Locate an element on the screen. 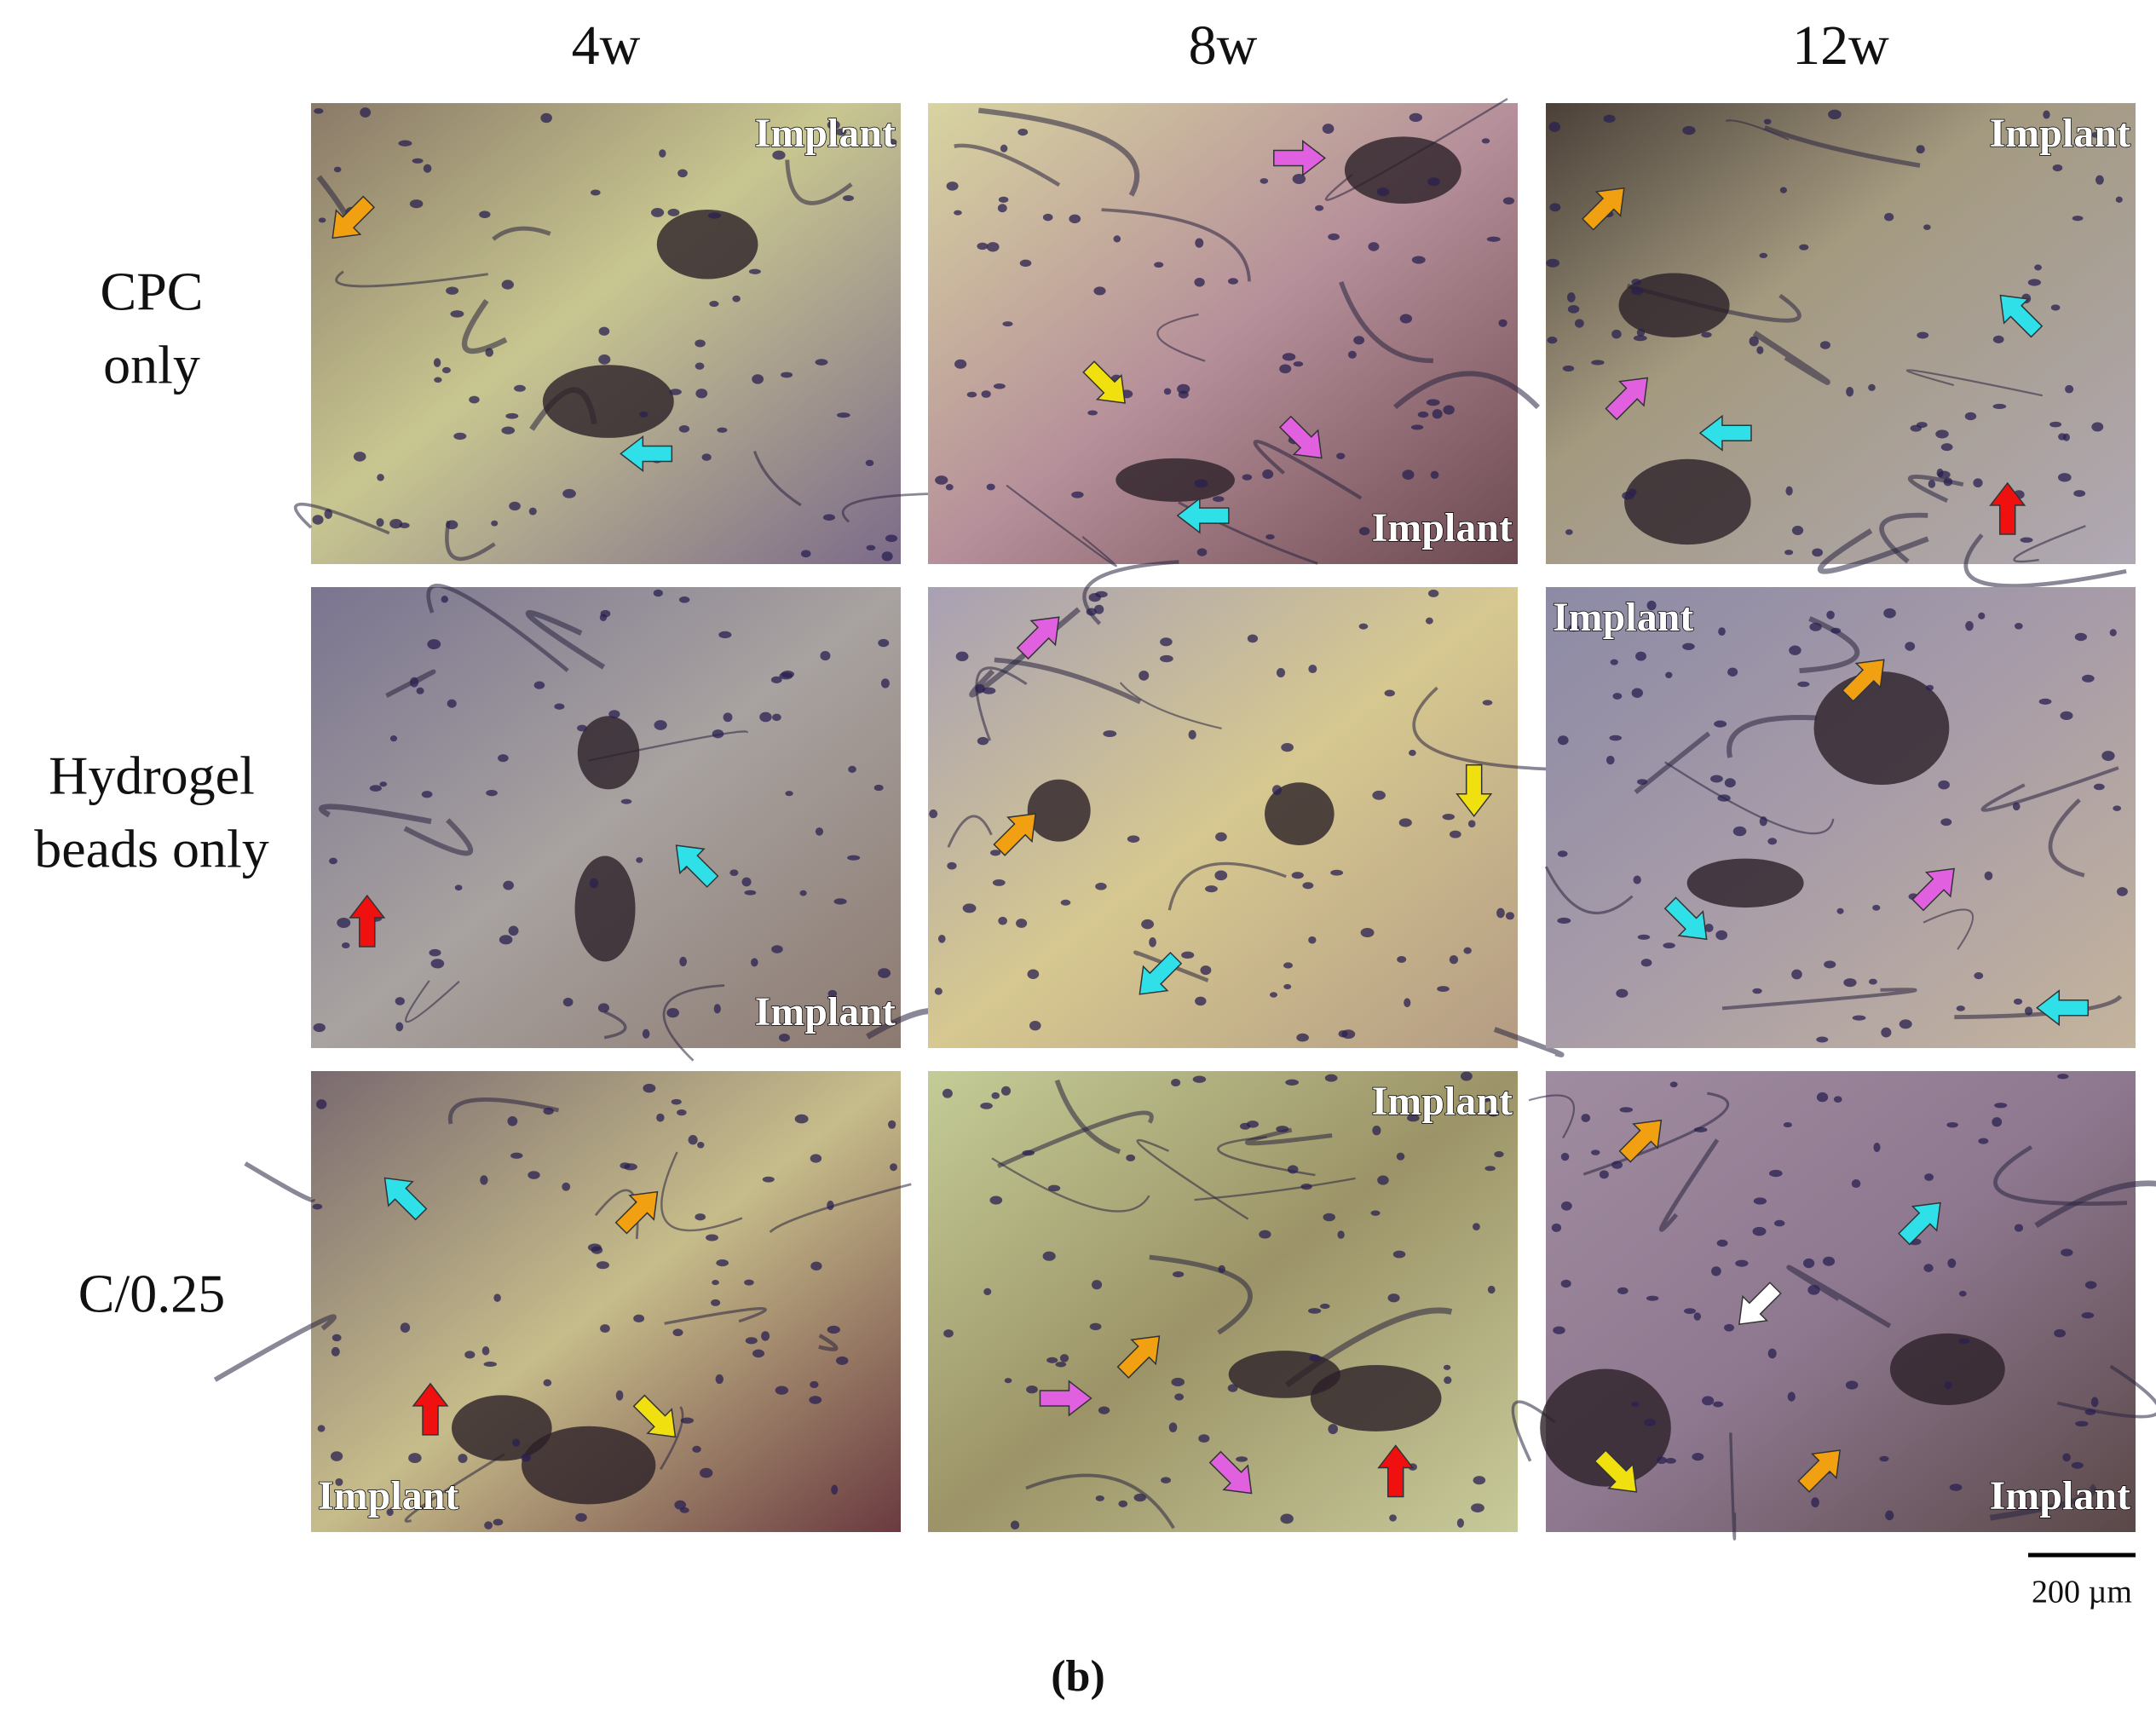 The height and width of the screenshot is (1711, 2156). micrograph-panel: Implant is located at coordinates (1840, 817).